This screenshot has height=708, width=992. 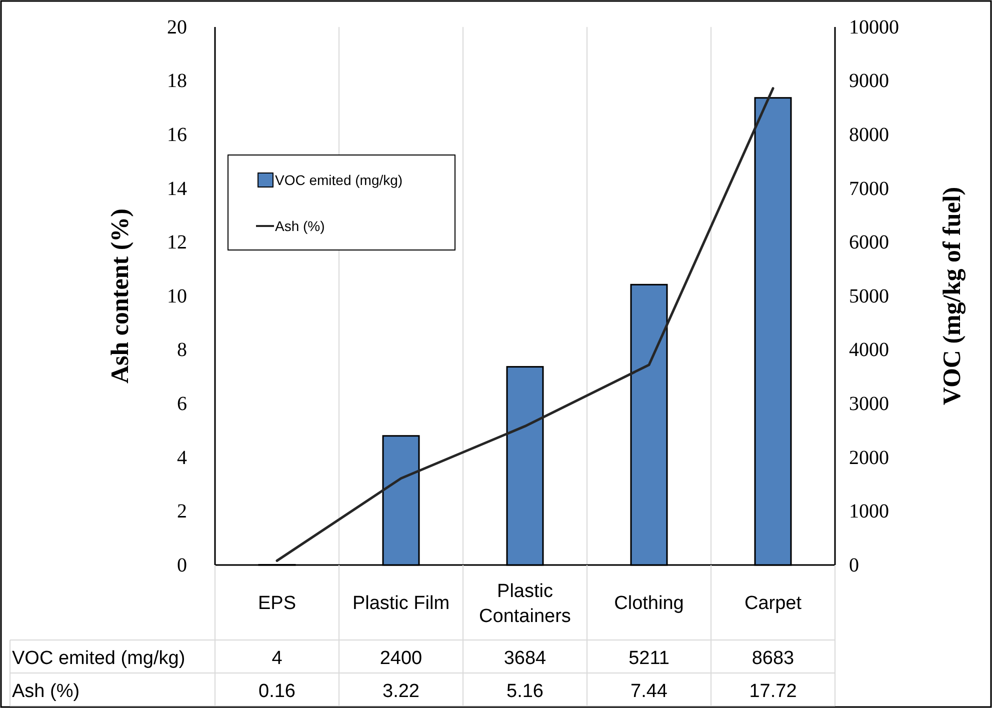 What do you see at coordinates (177, 27) in the screenshot?
I see `y-tick-label: 20` at bounding box center [177, 27].